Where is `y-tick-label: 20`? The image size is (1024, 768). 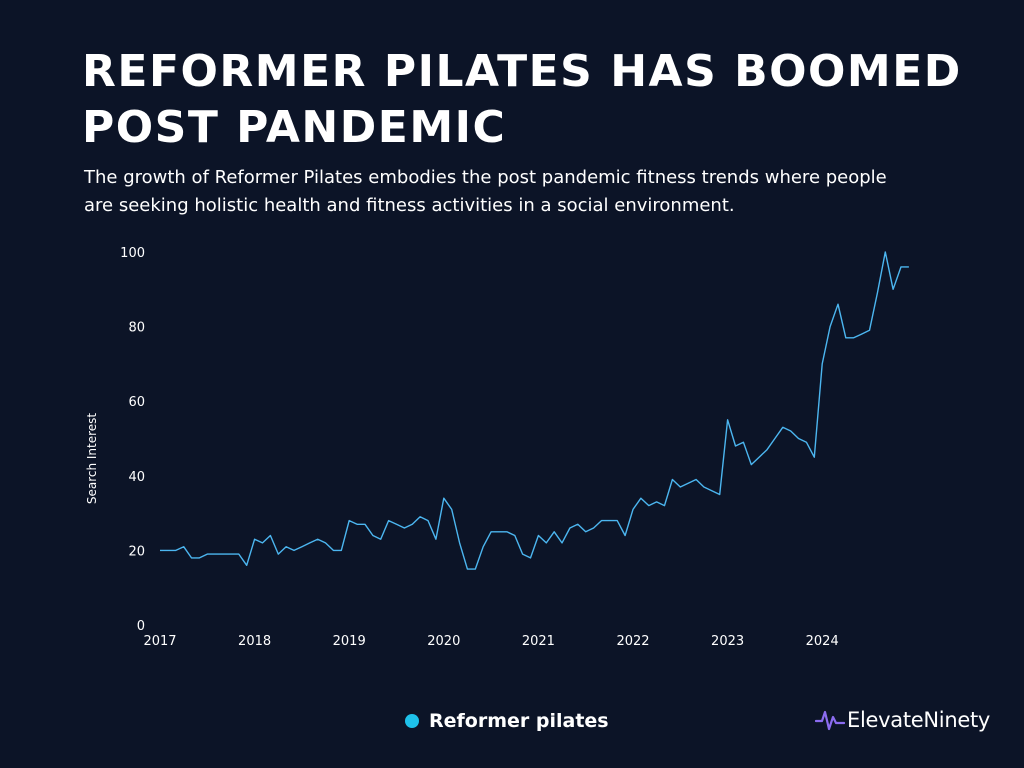
y-tick-label: 20 is located at coordinates (136, 551).